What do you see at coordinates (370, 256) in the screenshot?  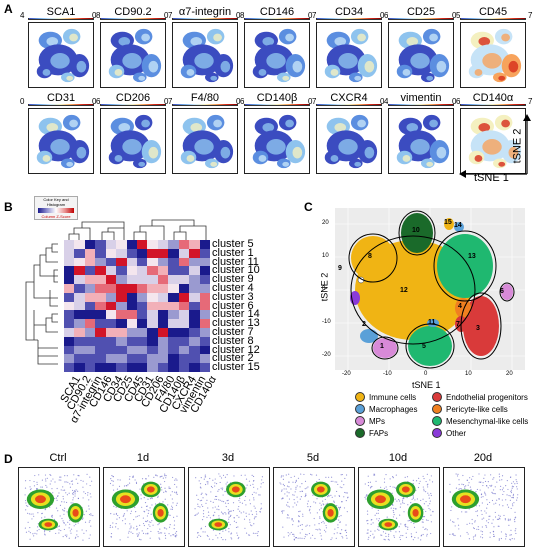 I see `cluster-number: 8` at bounding box center [370, 256].